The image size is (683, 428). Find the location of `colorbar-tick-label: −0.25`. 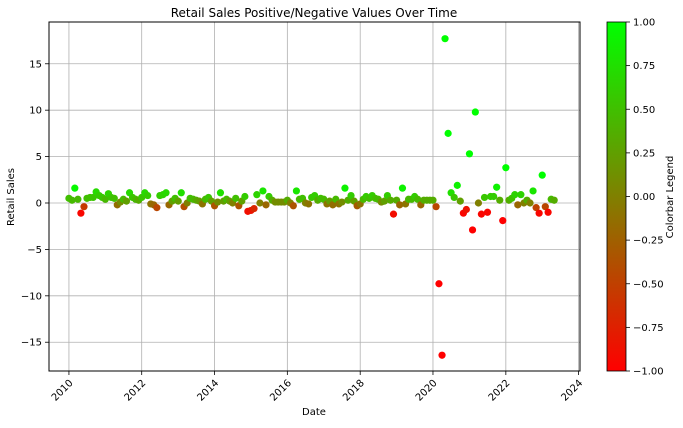

colorbar-tick-label: −0.25 is located at coordinates (648, 241).